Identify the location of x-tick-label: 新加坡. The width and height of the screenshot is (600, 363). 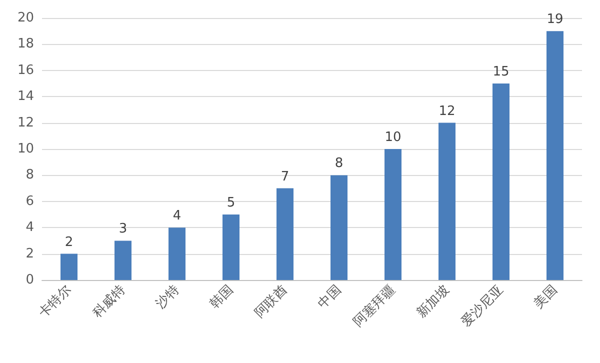
(433, 301).